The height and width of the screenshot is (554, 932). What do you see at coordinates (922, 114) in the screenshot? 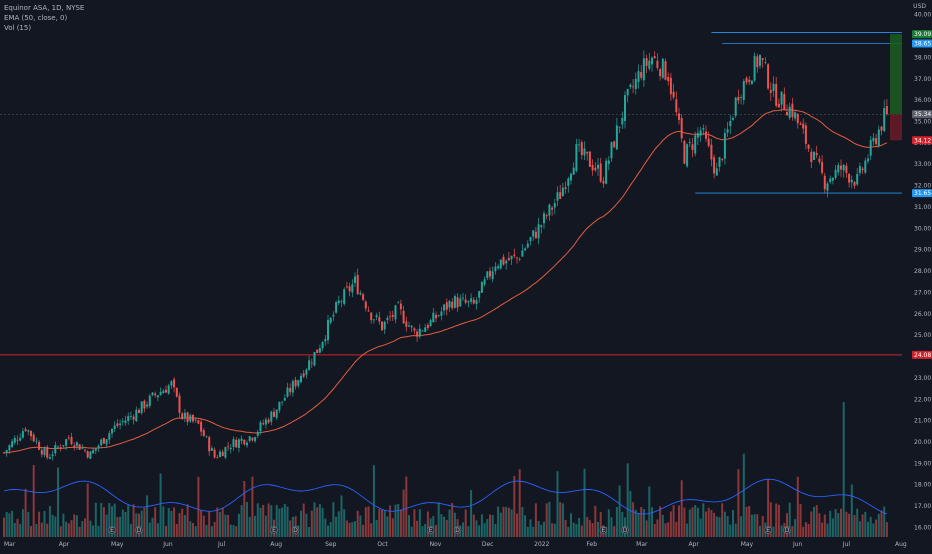
I see `price-axis-tag-label: 35.34` at bounding box center [922, 114].